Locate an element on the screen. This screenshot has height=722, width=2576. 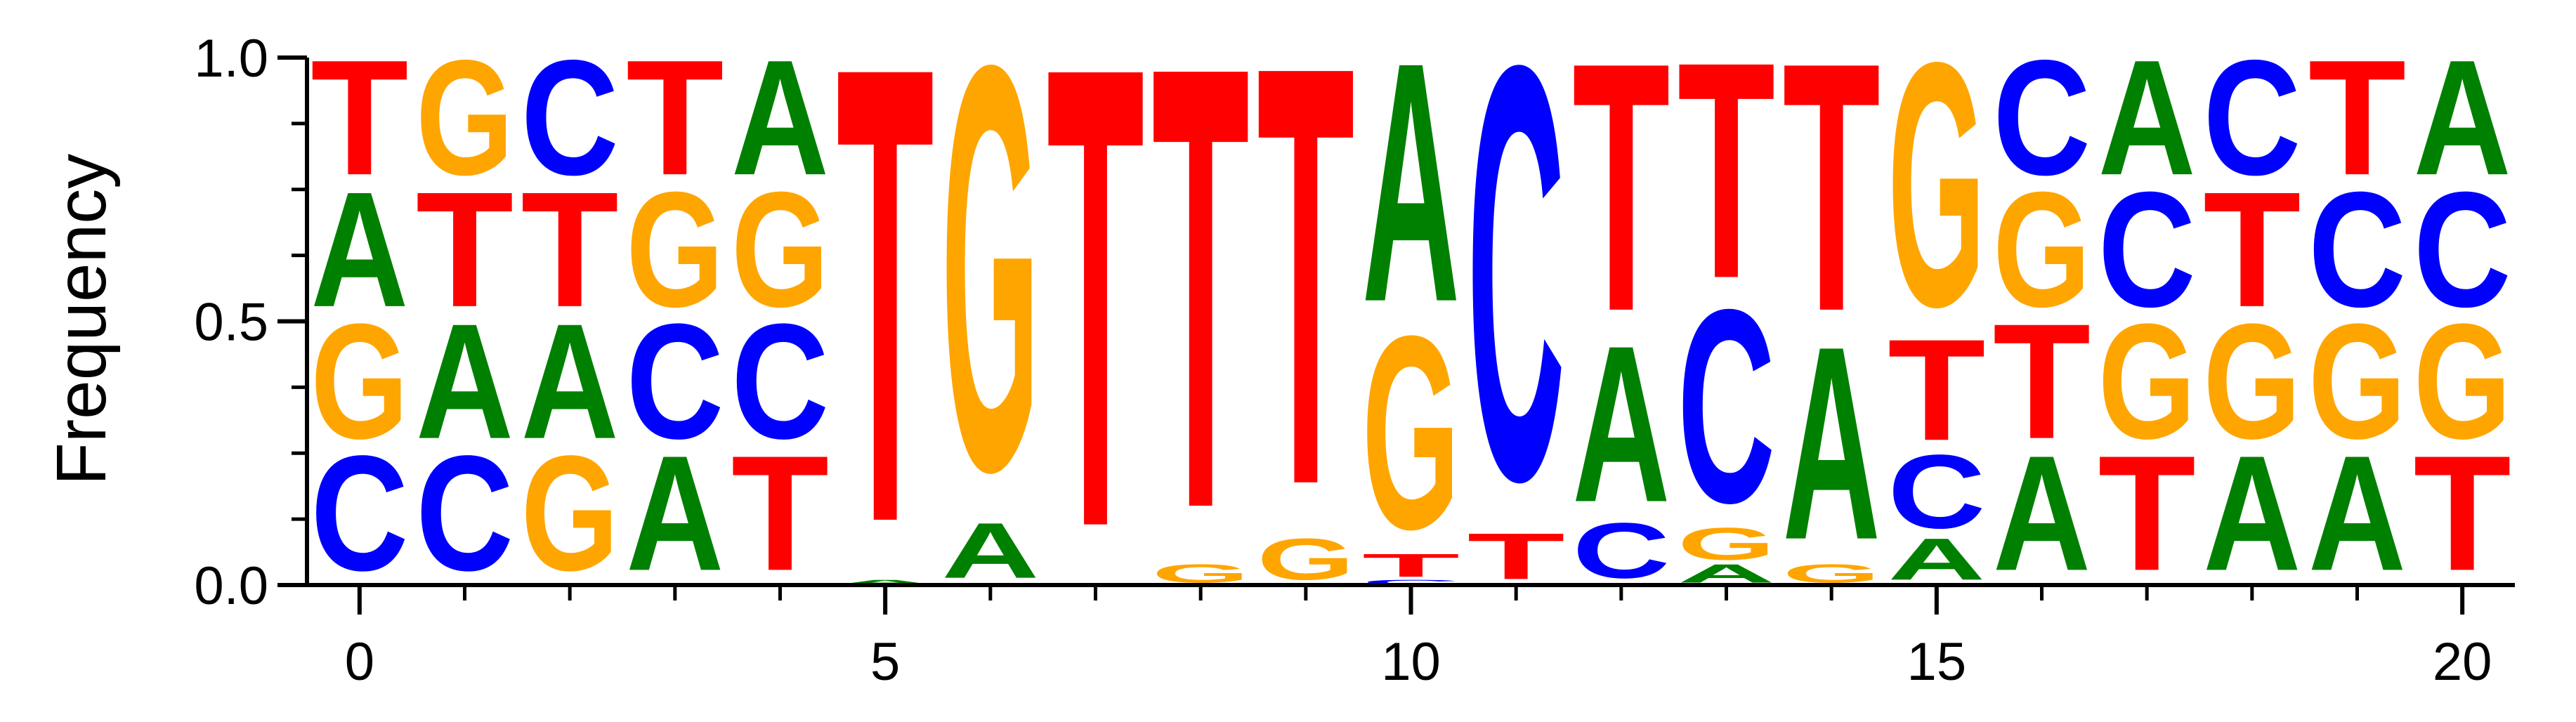
logo-glyph-A-pos-18: A is located at coordinates (2252, 513).